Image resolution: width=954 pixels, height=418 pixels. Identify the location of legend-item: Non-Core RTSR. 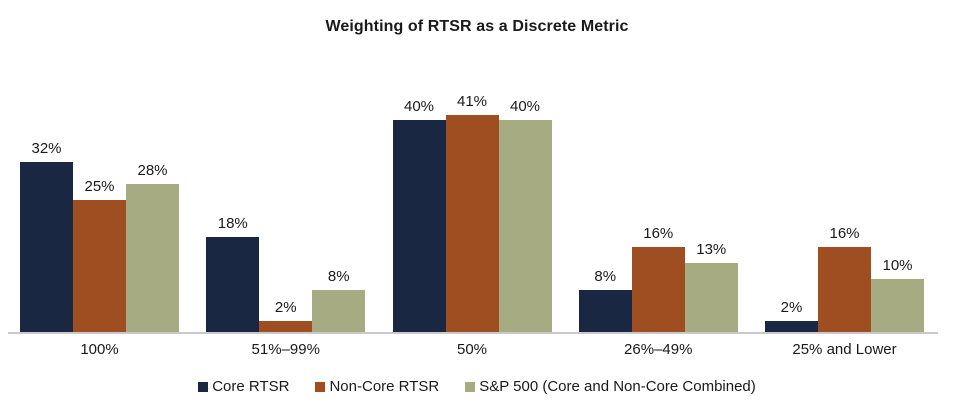
(377, 386).